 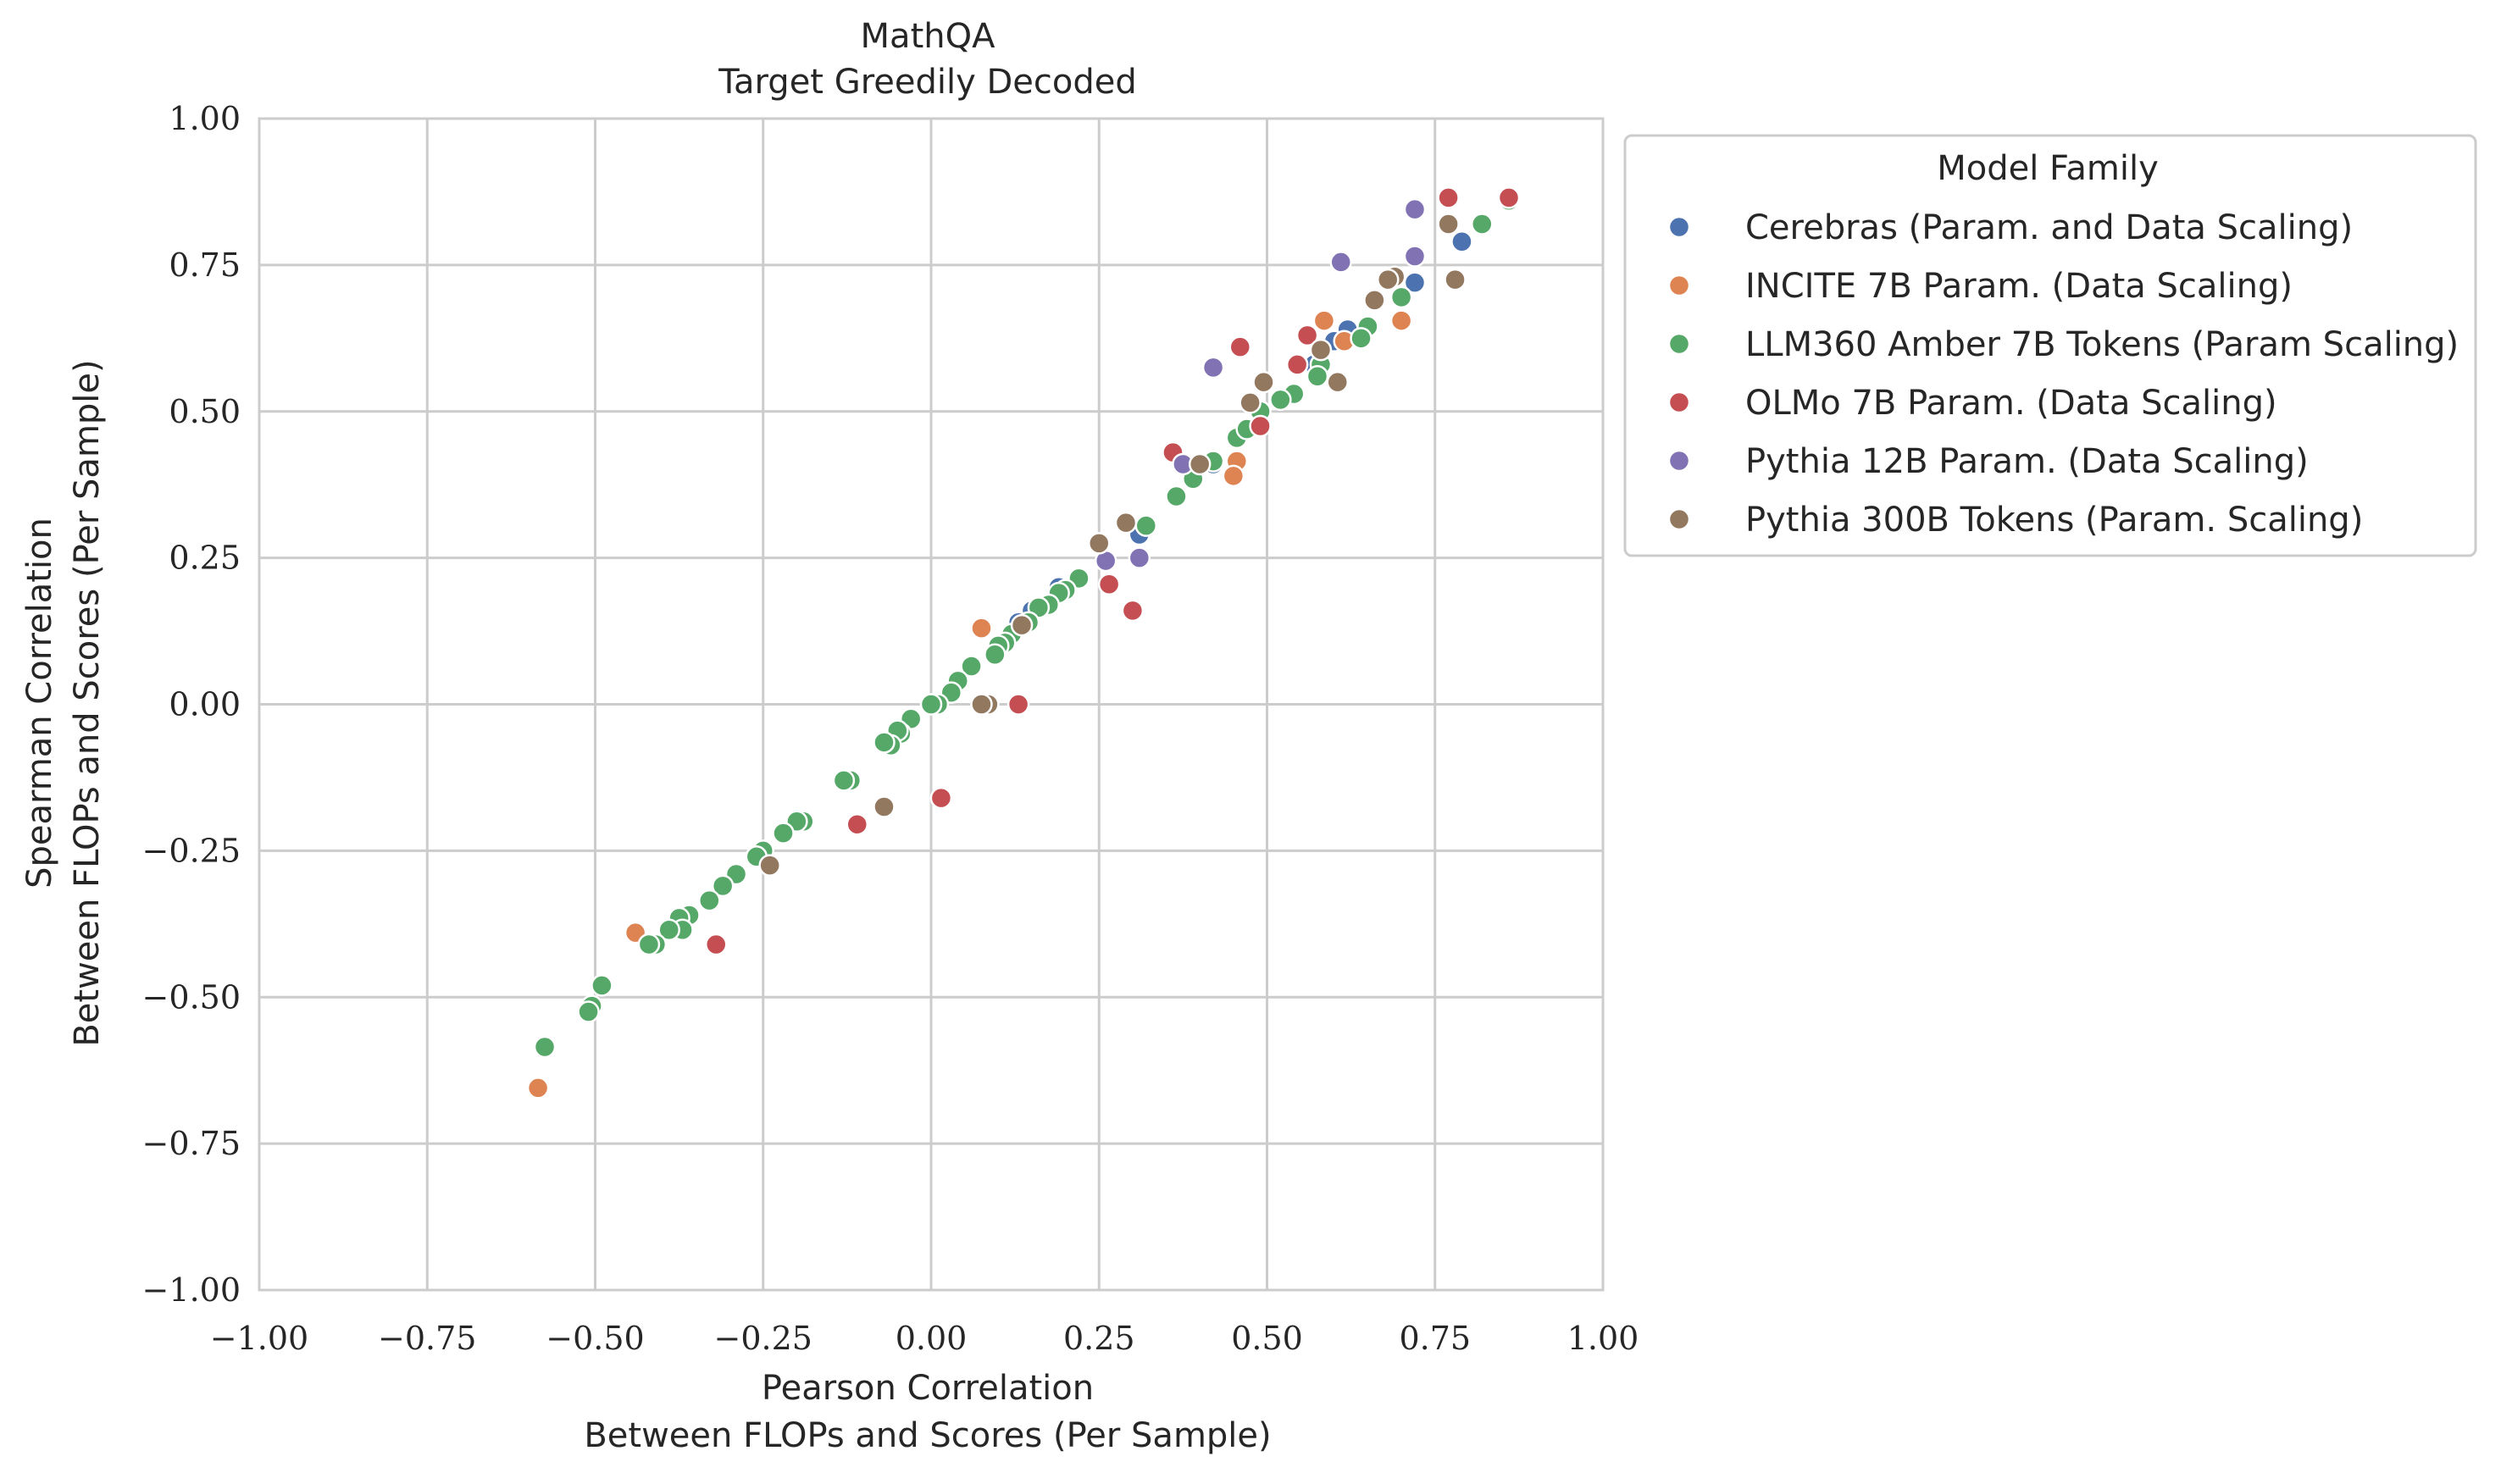 I want to click on x-tick-label: −0.25, so click(x=763, y=1338).